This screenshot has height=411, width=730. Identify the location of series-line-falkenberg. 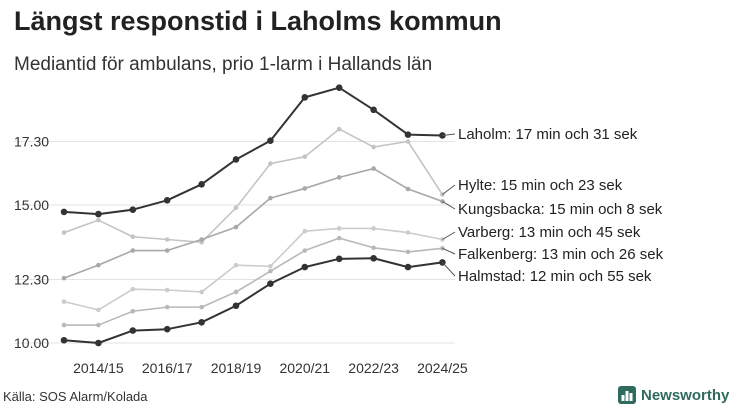
(253, 281).